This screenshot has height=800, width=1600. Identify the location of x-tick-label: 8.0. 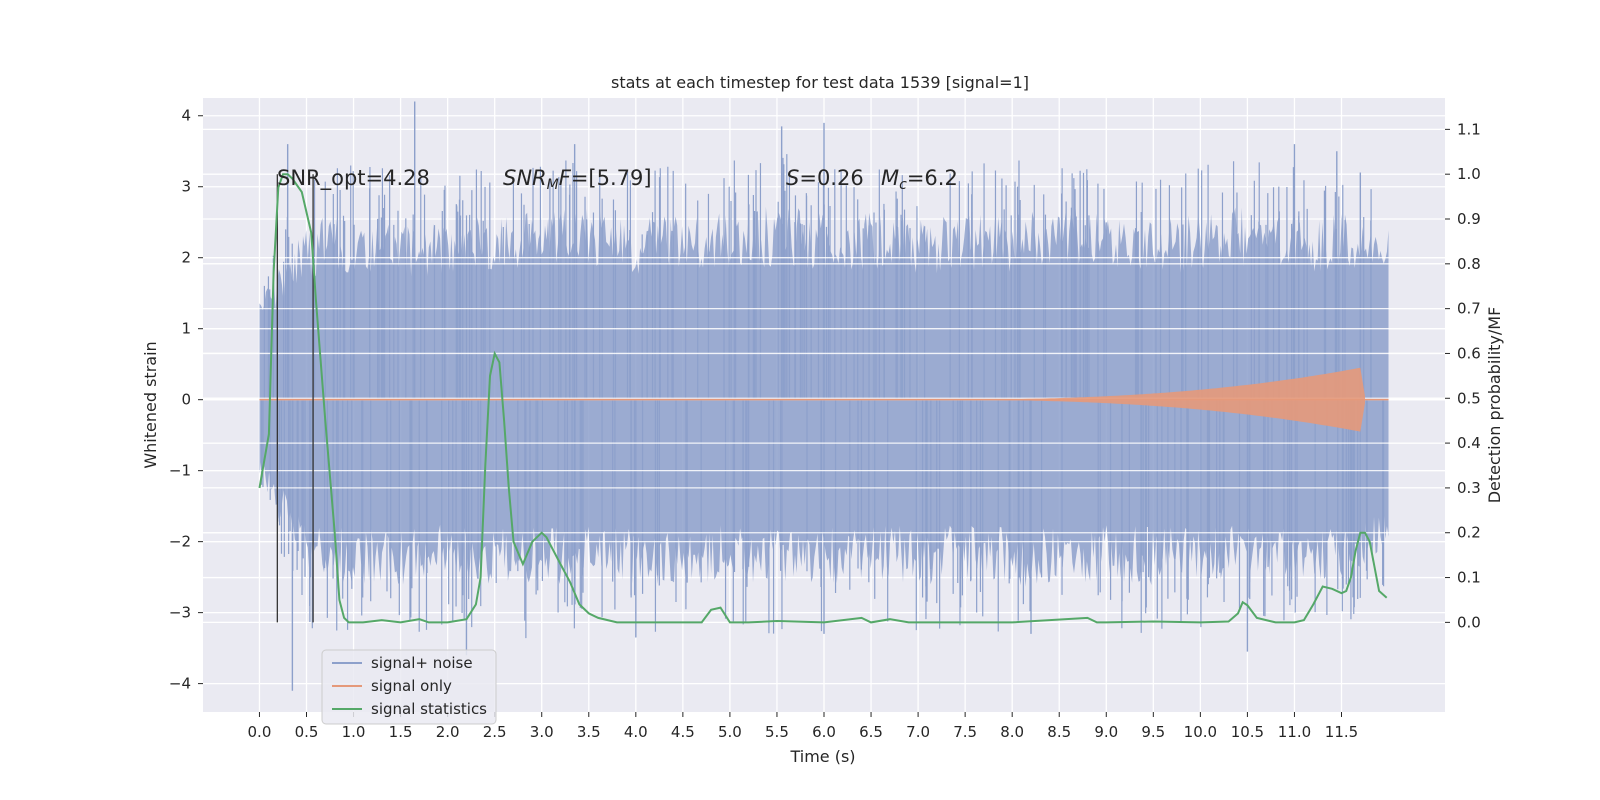
(1012, 732).